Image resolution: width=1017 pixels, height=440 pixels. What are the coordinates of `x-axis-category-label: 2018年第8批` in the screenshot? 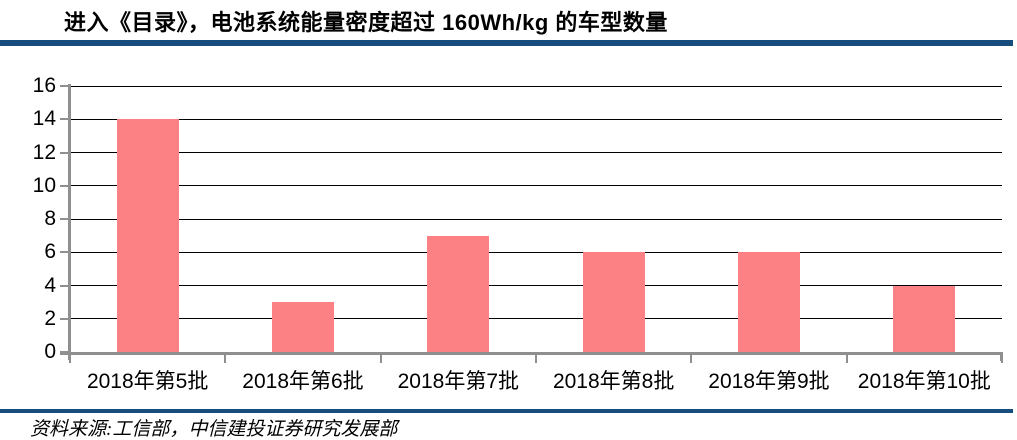 It's located at (613, 381).